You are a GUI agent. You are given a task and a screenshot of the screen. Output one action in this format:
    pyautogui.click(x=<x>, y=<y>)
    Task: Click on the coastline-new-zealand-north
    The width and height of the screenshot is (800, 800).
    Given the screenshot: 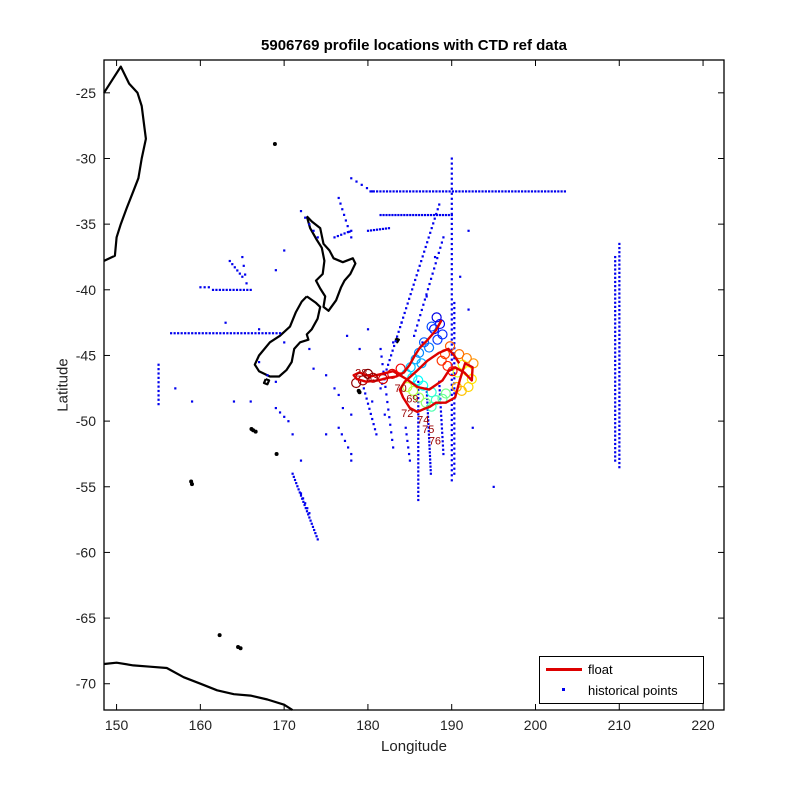 What is the action you would take?
    pyautogui.click(x=331, y=263)
    